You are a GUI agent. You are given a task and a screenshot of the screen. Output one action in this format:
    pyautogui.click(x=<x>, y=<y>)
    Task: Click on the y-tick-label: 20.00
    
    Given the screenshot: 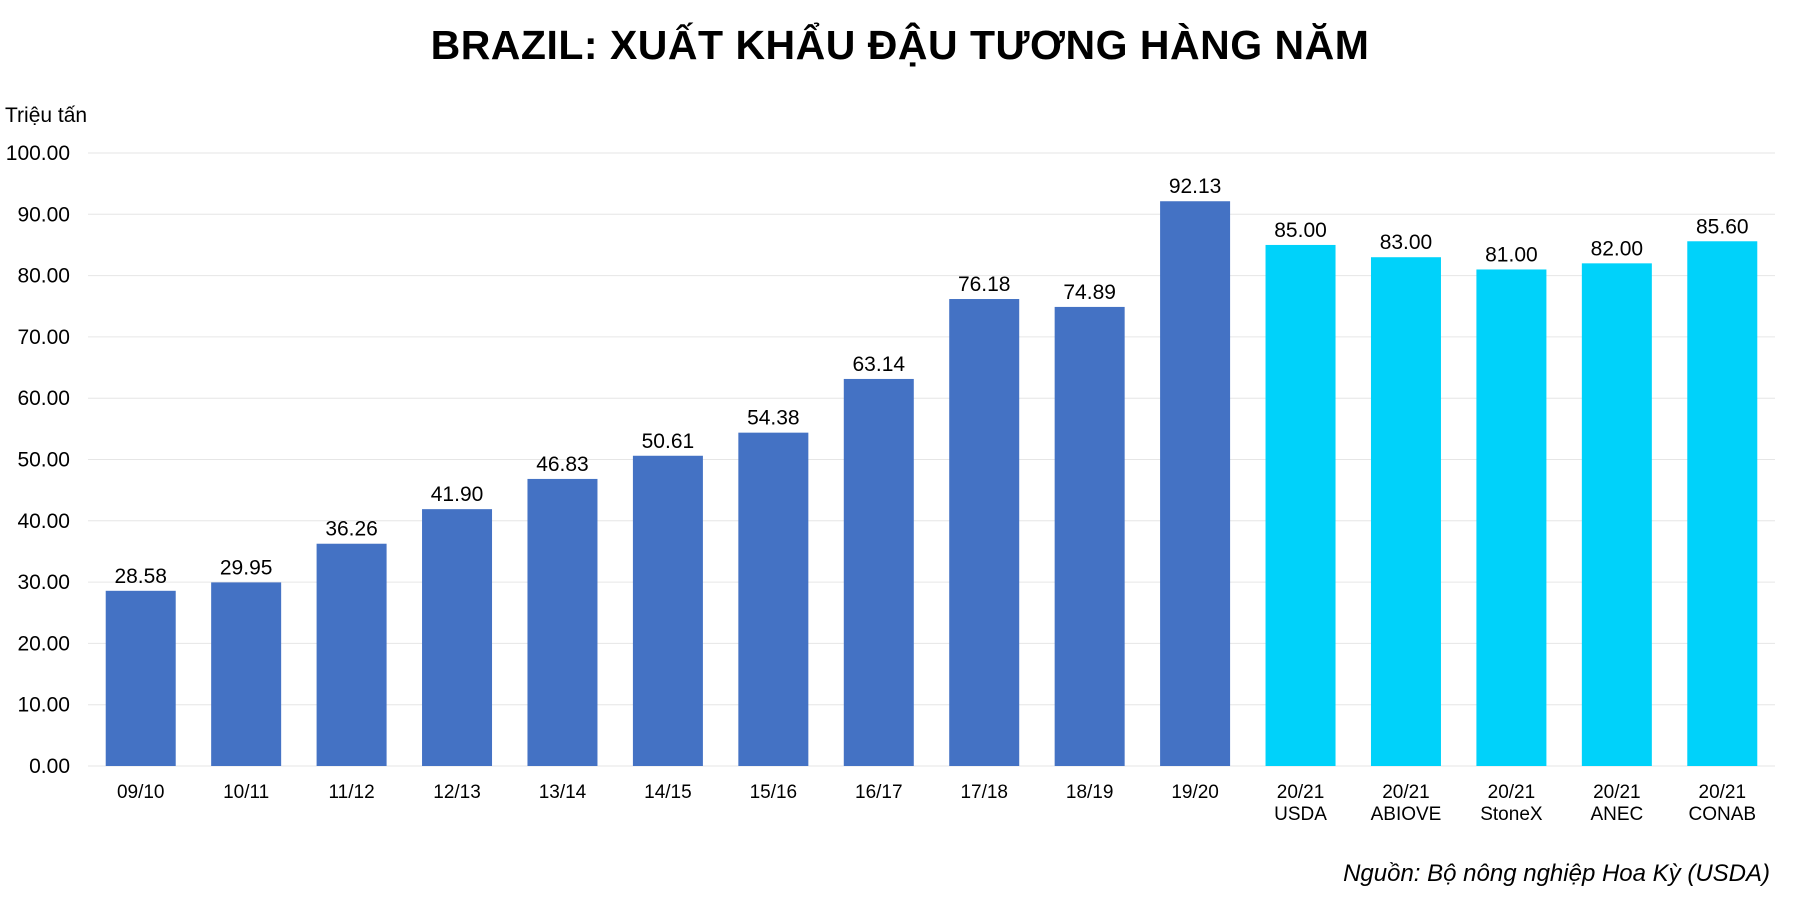 What is the action you would take?
    pyautogui.click(x=43, y=643)
    